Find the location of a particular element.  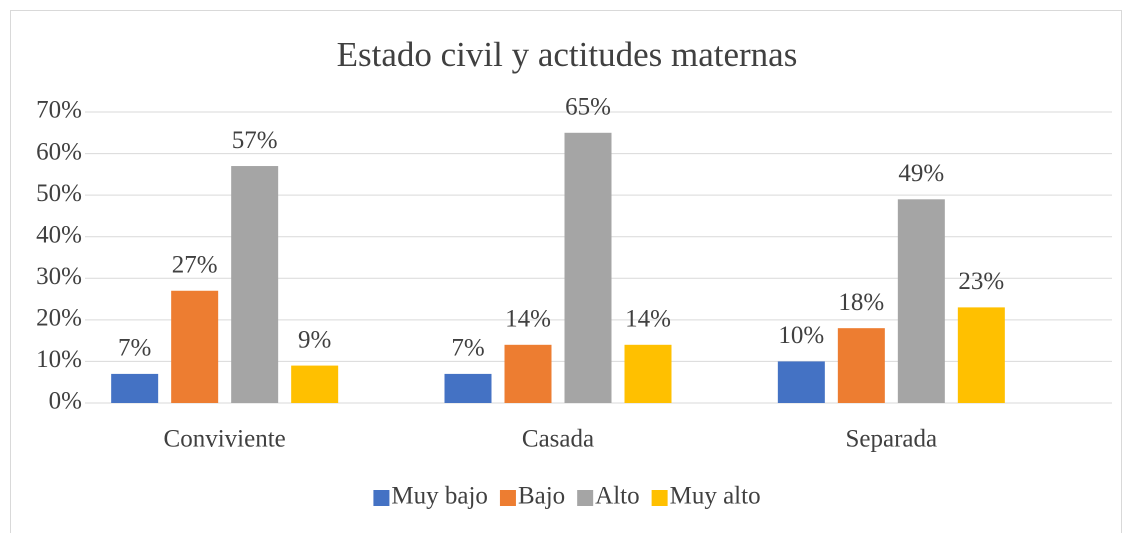

value-label: 10% is located at coordinates (801, 335).